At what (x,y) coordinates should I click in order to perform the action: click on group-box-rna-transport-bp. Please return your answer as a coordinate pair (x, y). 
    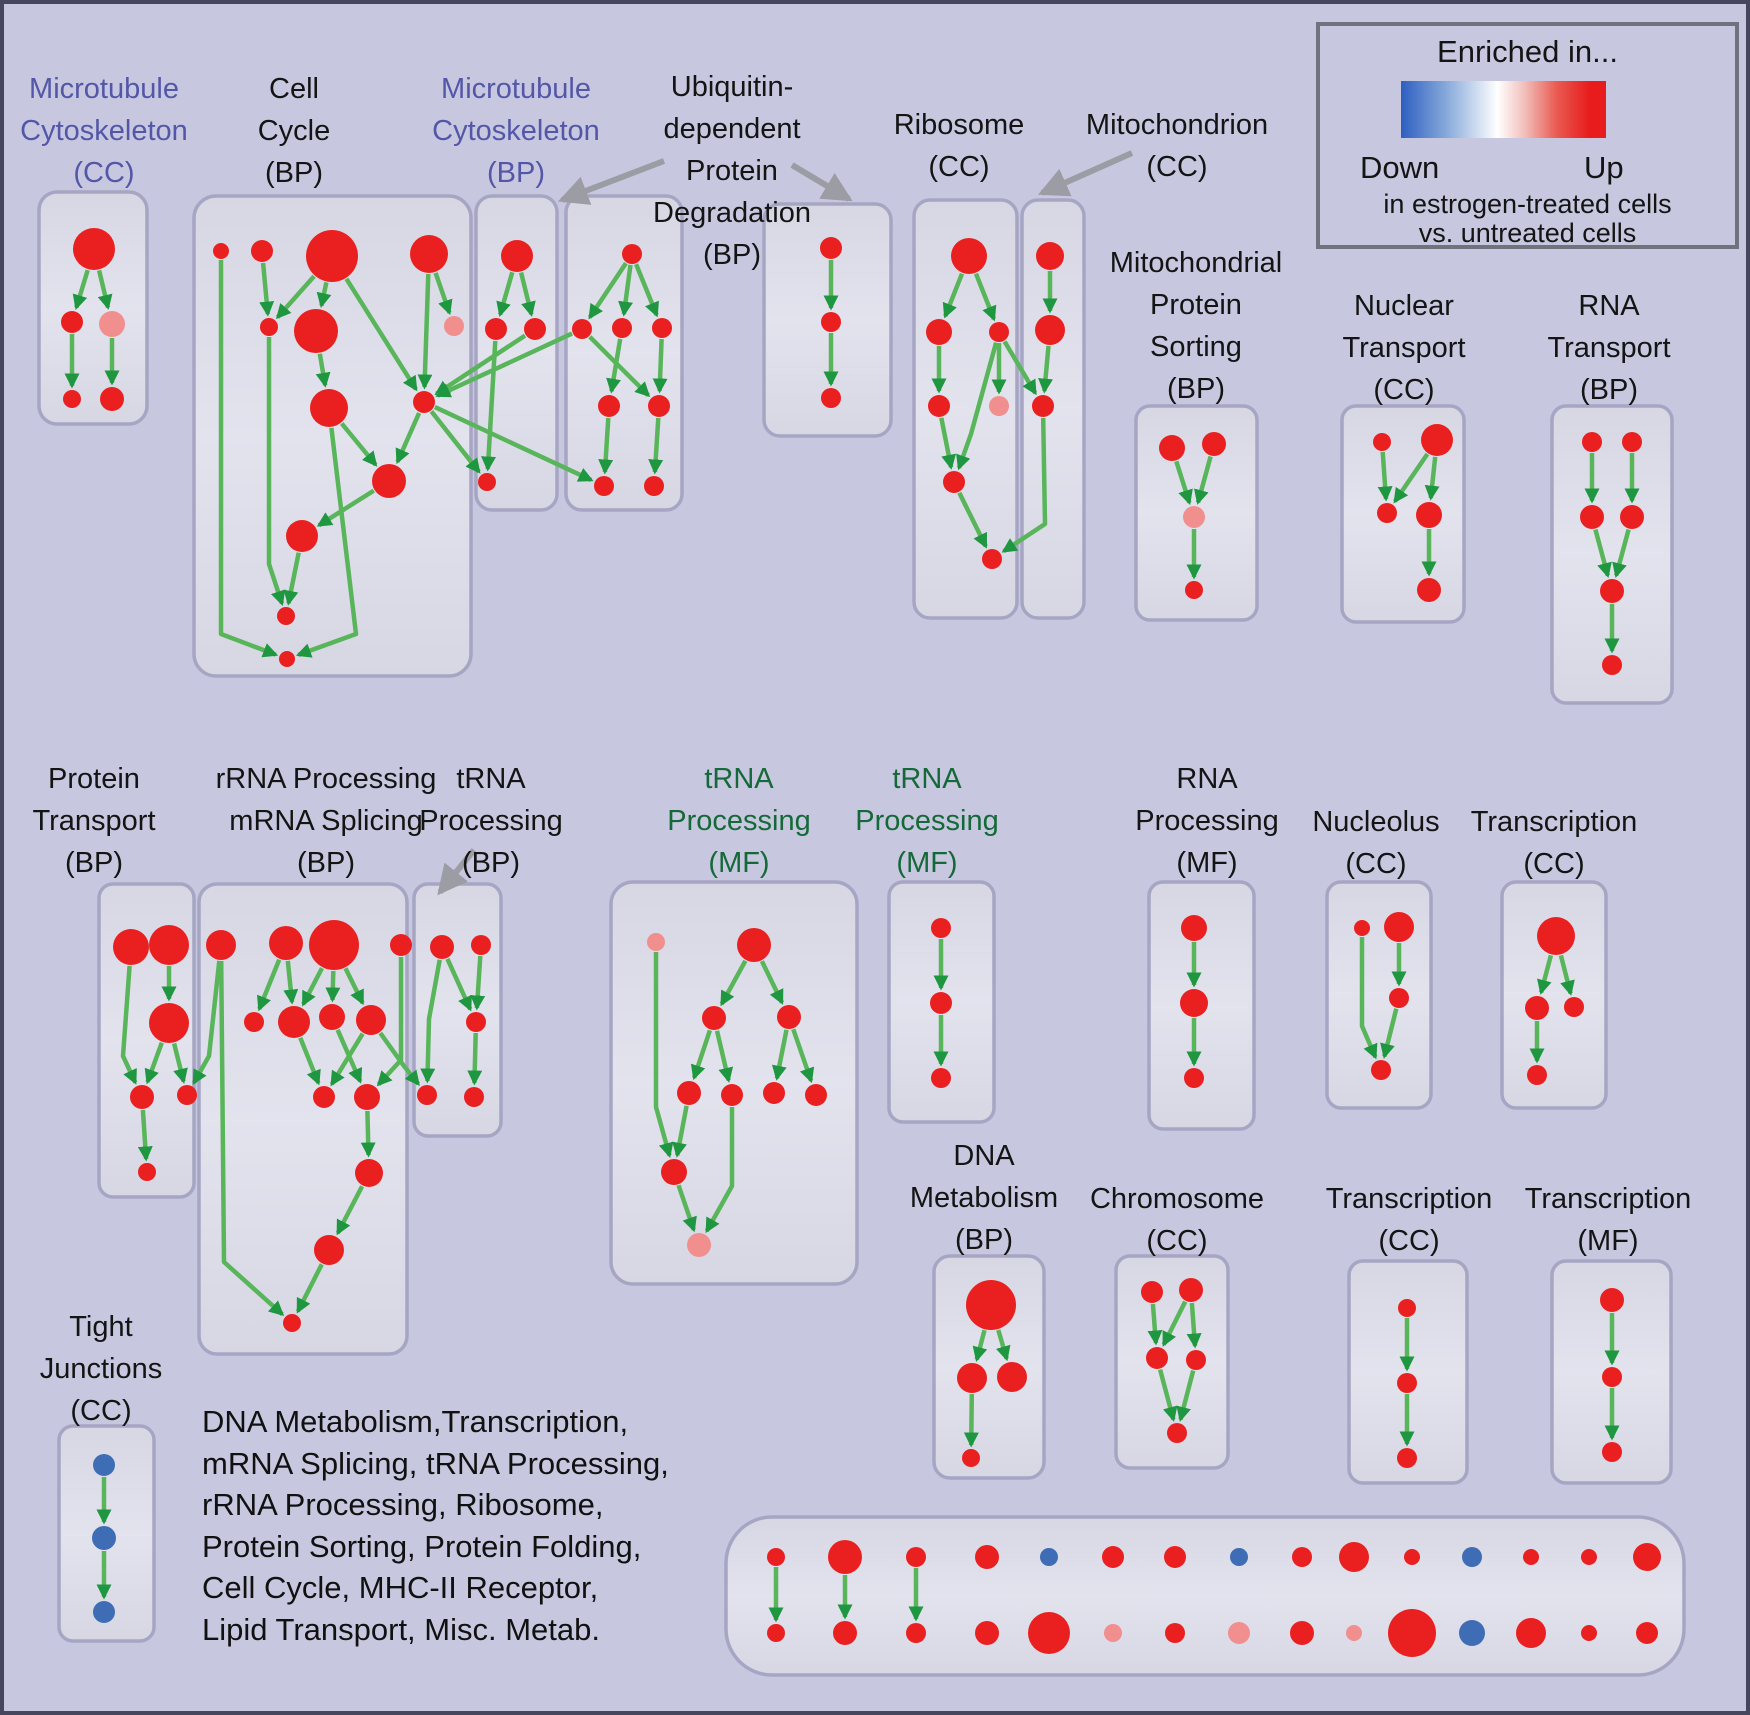
    Looking at the image, I should click on (1612, 554).